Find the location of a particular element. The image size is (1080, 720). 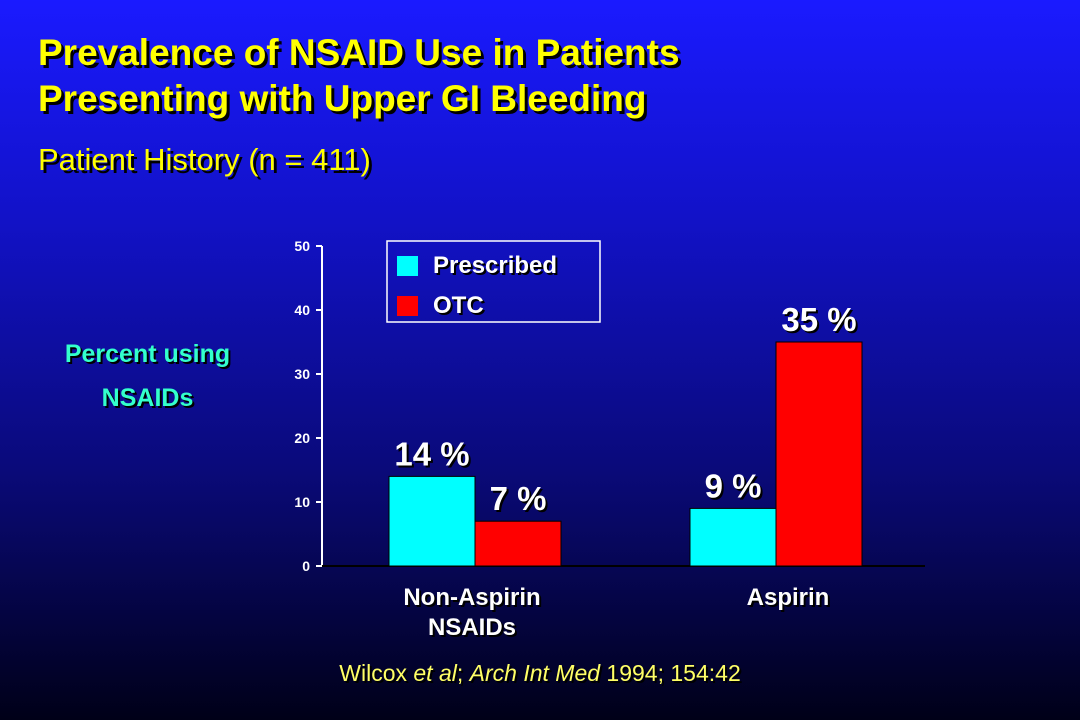

legend-label: OTC is located at coordinates (458, 305).